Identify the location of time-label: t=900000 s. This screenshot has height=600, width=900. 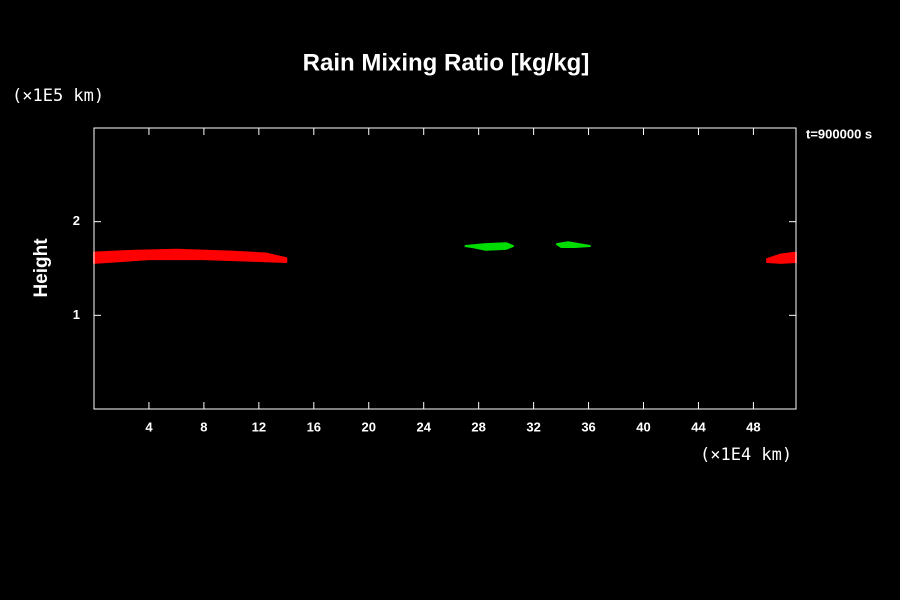
(839, 133).